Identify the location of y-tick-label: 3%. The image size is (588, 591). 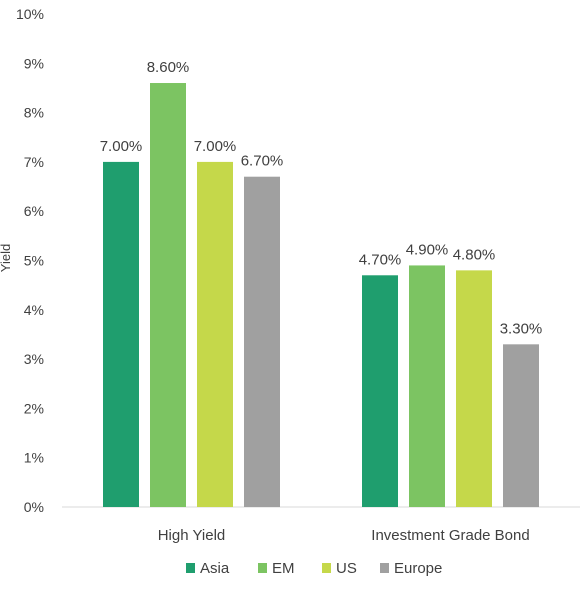
(34, 359).